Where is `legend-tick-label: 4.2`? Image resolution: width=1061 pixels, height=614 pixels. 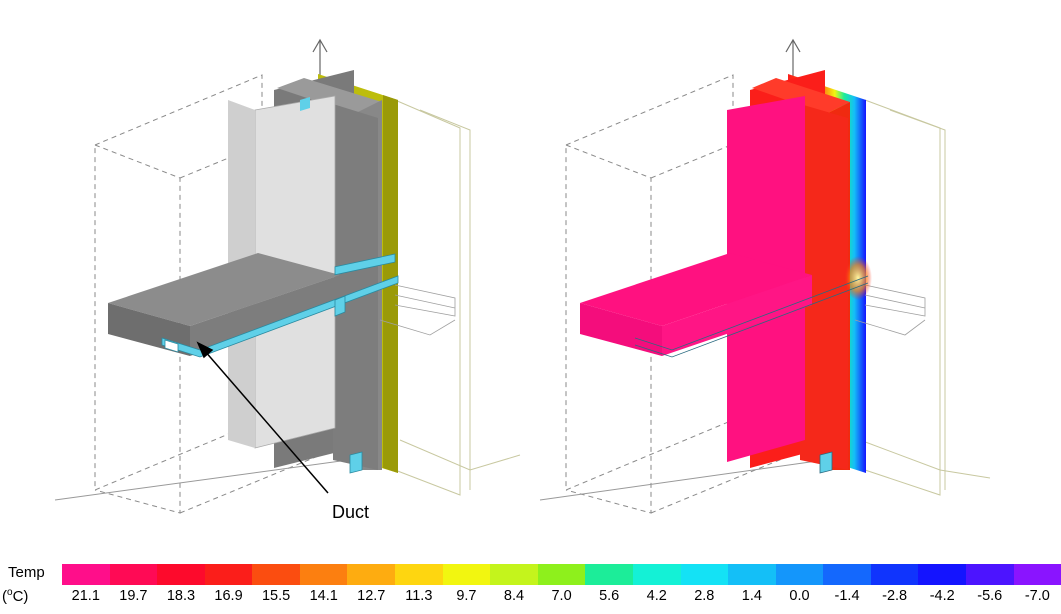 legend-tick-label: 4.2 is located at coordinates (656, 596).